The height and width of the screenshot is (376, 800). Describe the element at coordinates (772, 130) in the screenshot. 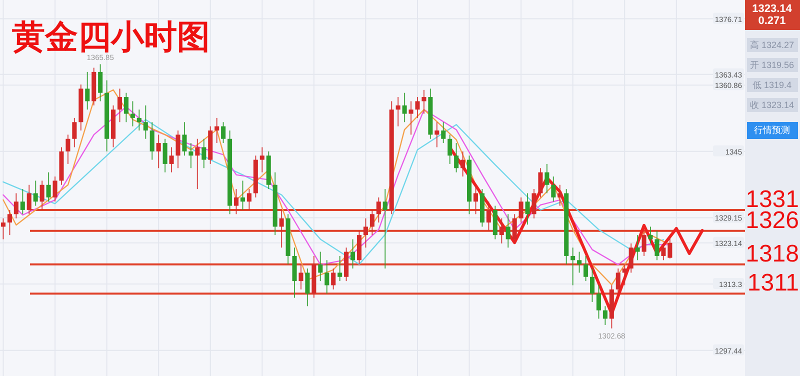

I see `text: 行情预测` at that location.